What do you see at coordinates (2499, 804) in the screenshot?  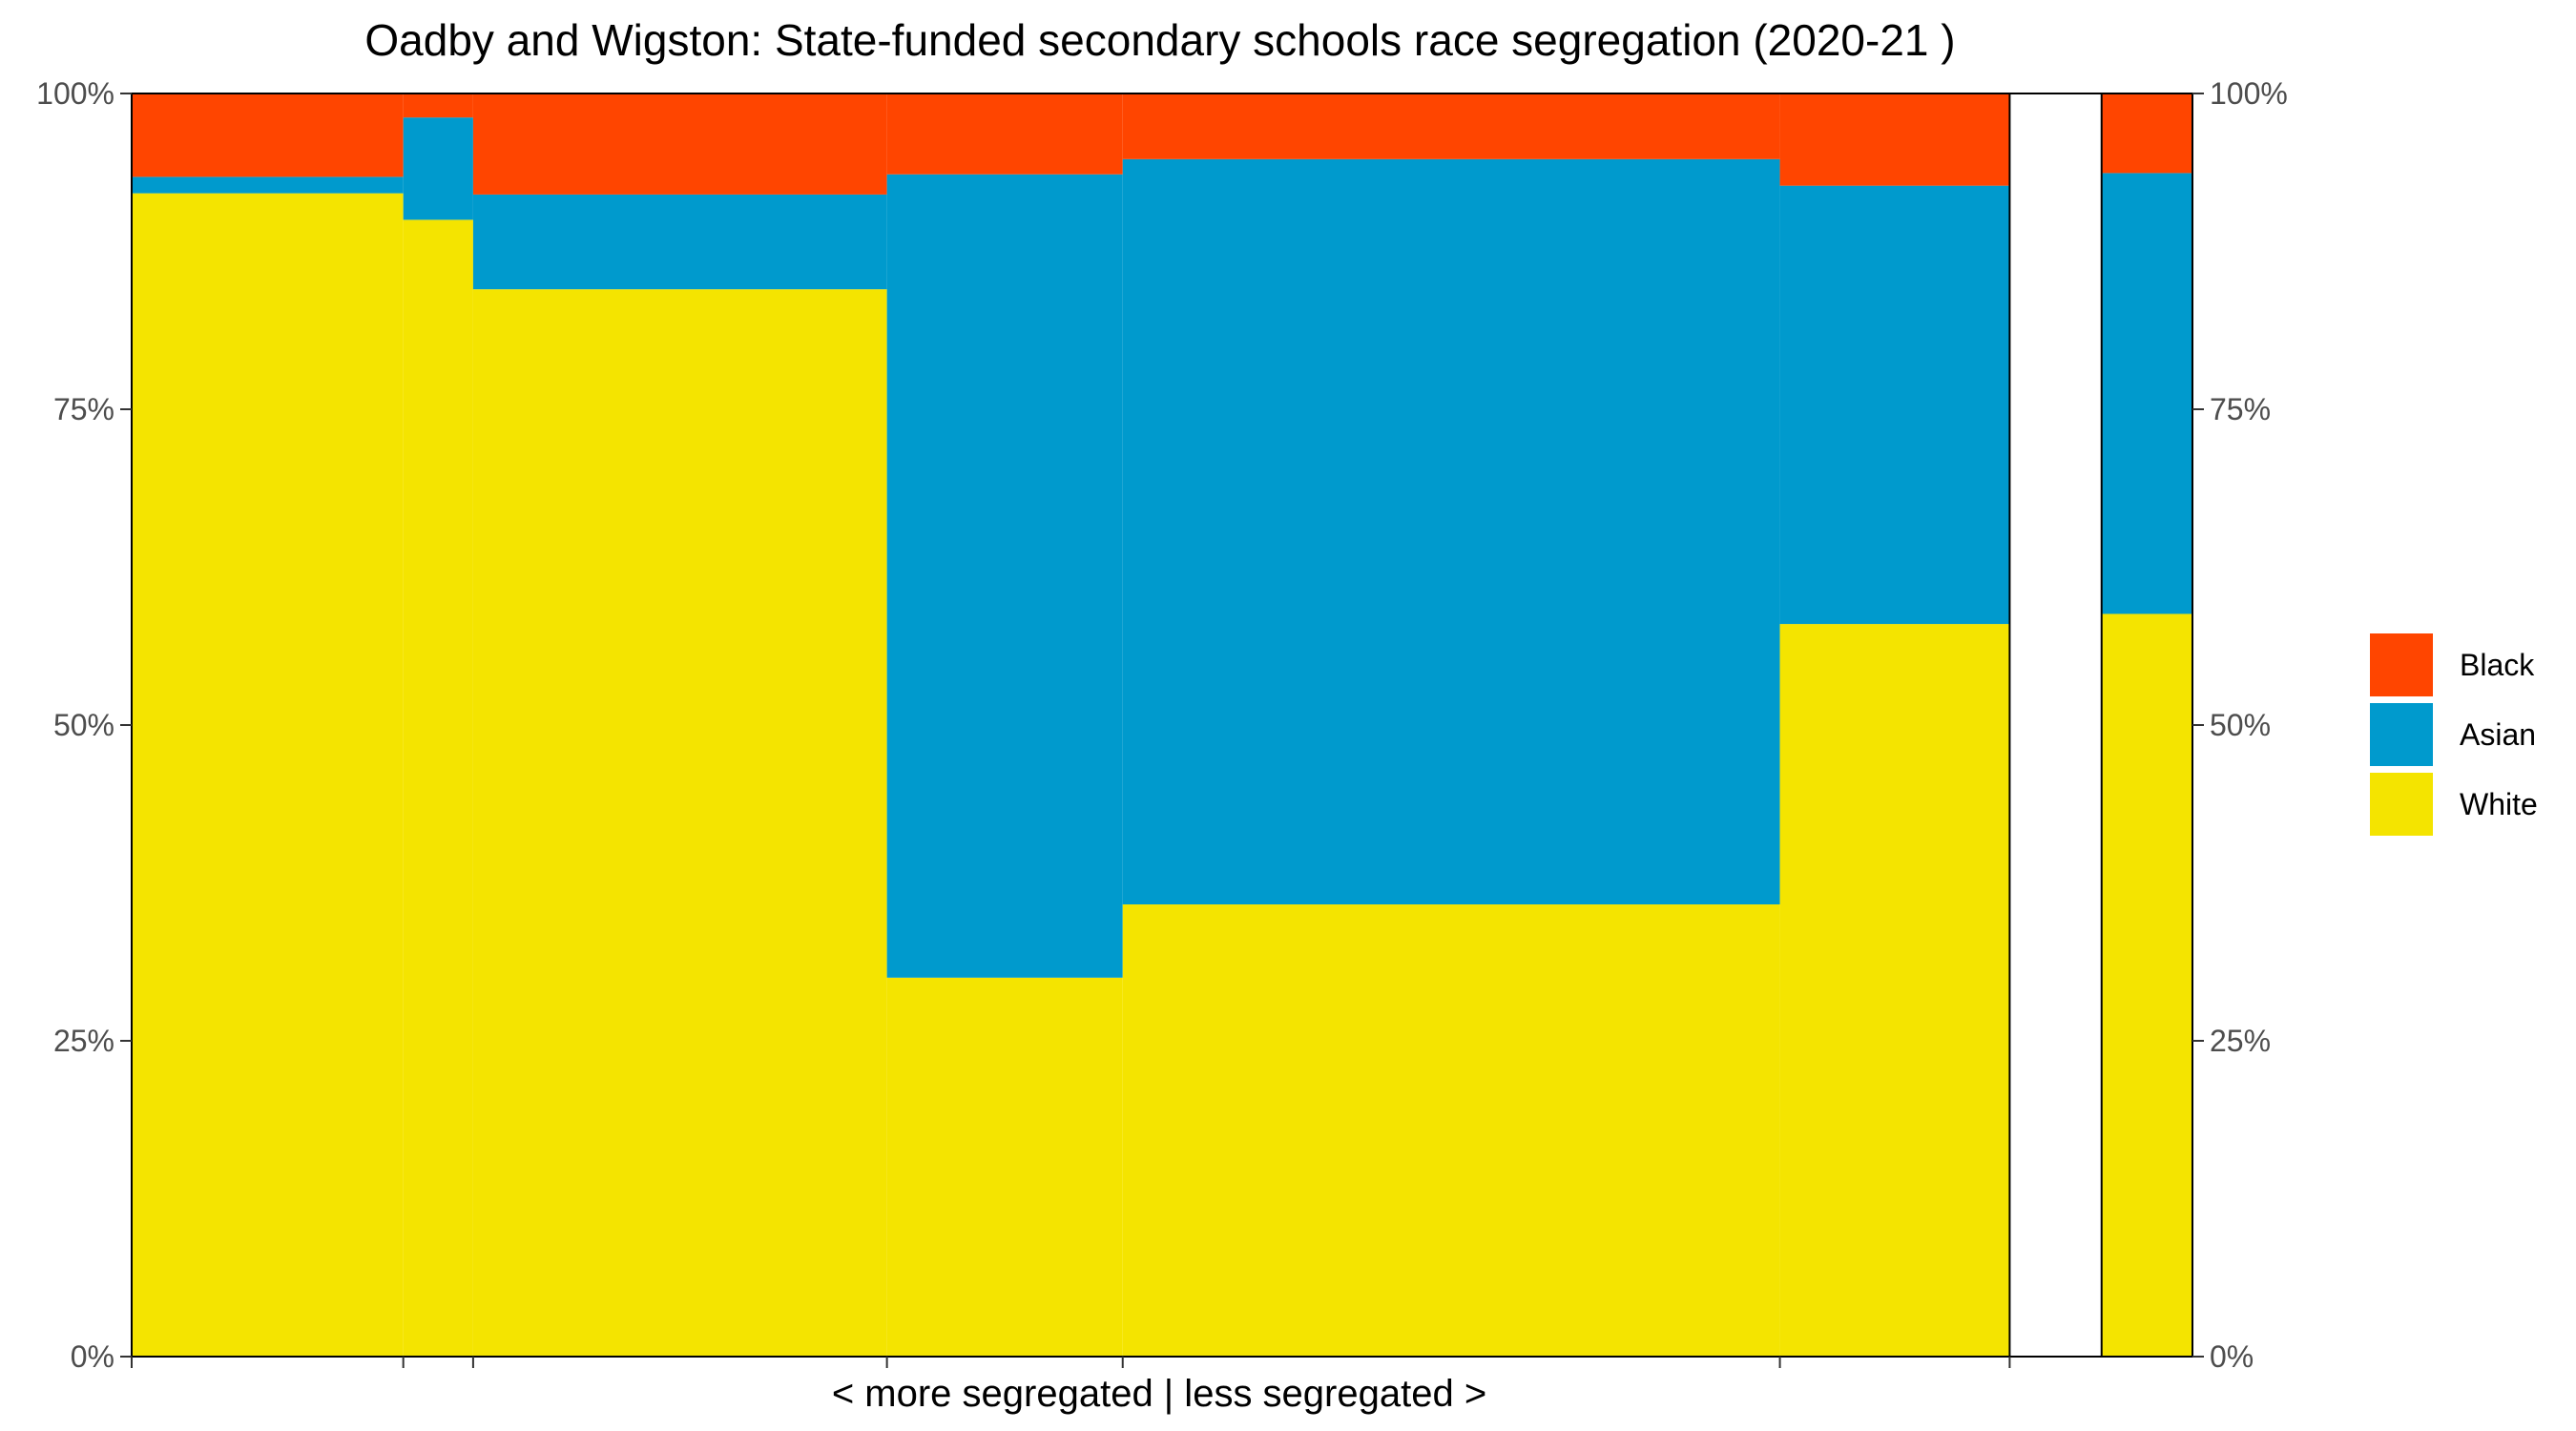 I see `legend-label-white: White` at bounding box center [2499, 804].